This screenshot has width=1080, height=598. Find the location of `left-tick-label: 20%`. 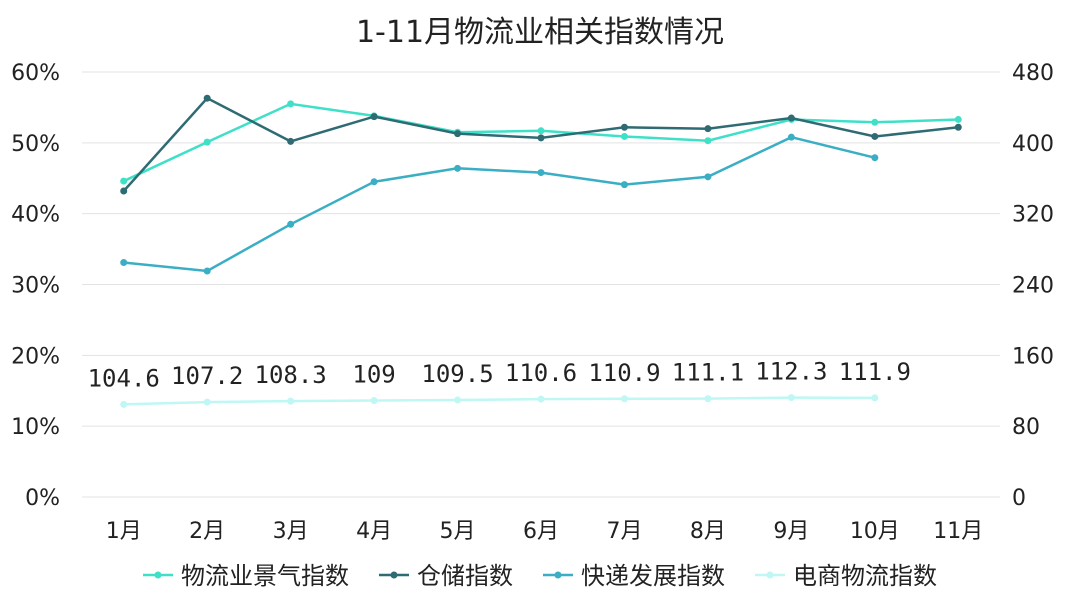

left-tick-label: 20% is located at coordinates (35, 356).